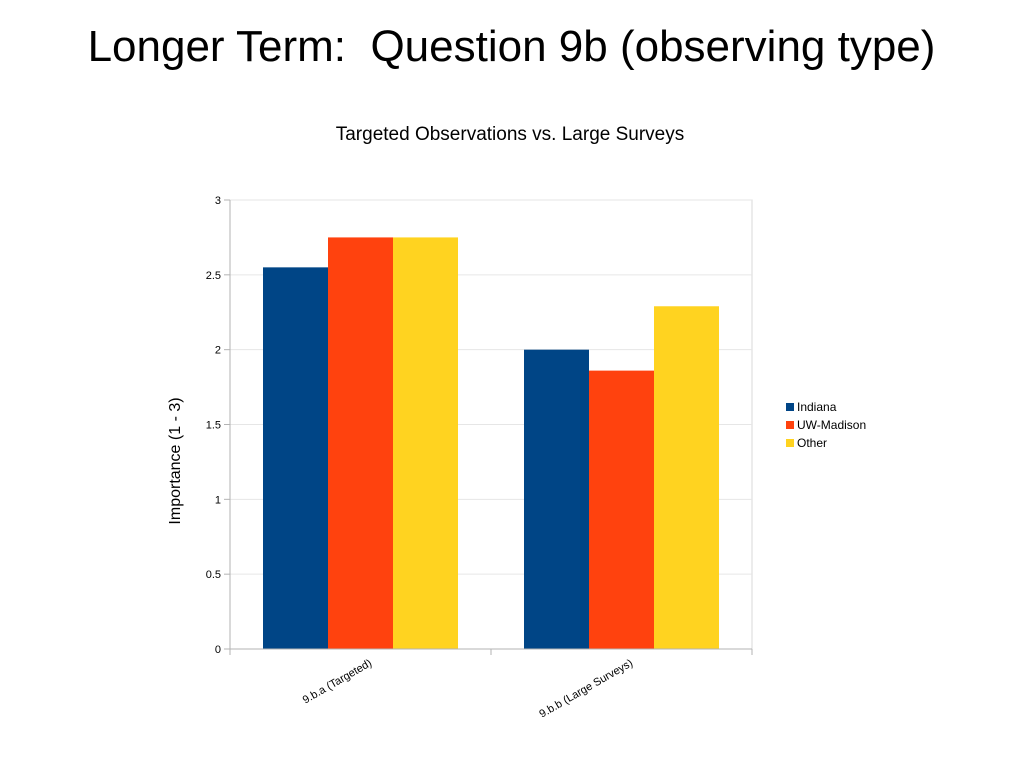  I want to click on legend-label: UW-Madison, so click(831, 425).